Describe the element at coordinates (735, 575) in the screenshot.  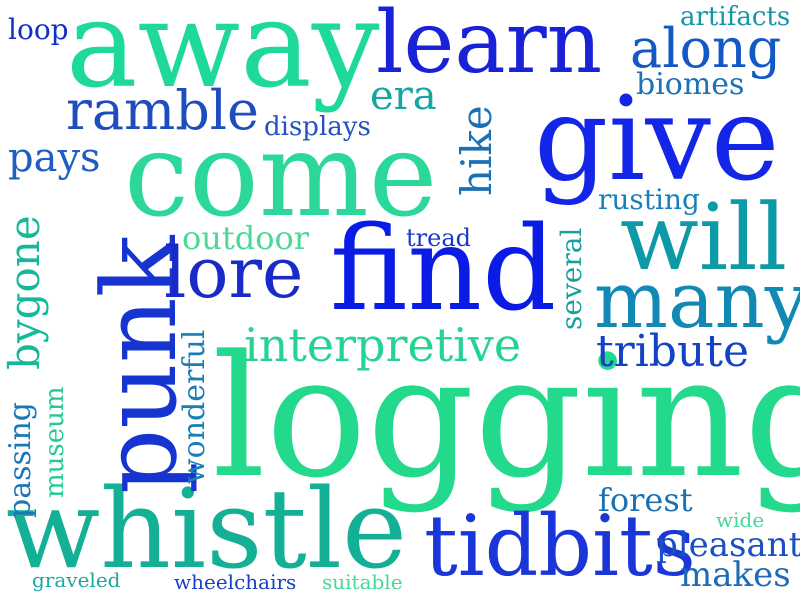
I see `word-makes: makes` at that location.